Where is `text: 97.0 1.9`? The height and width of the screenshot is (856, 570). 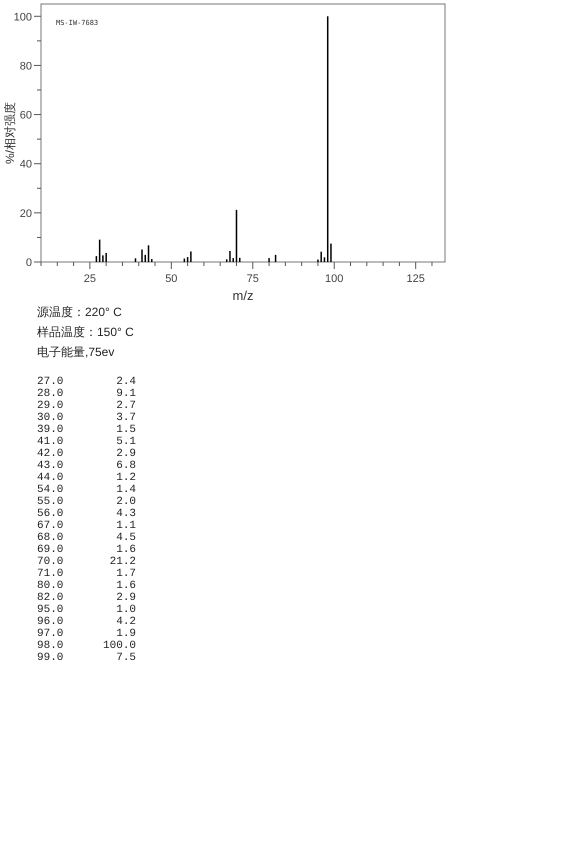
text: 97.0 1.9 is located at coordinates (86, 634).